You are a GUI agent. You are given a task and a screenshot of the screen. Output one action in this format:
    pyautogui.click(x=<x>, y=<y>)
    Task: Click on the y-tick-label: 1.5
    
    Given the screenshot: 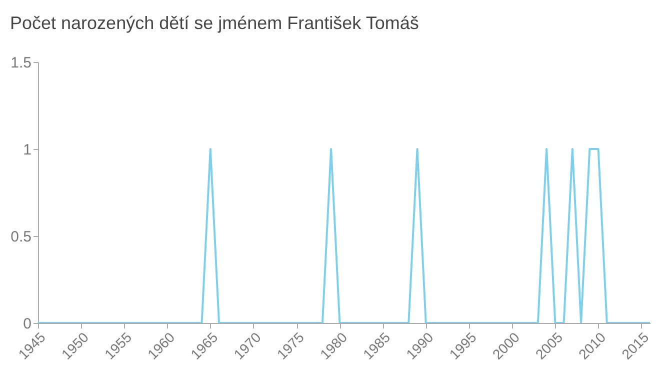 What is the action you would take?
    pyautogui.click(x=21, y=63)
    